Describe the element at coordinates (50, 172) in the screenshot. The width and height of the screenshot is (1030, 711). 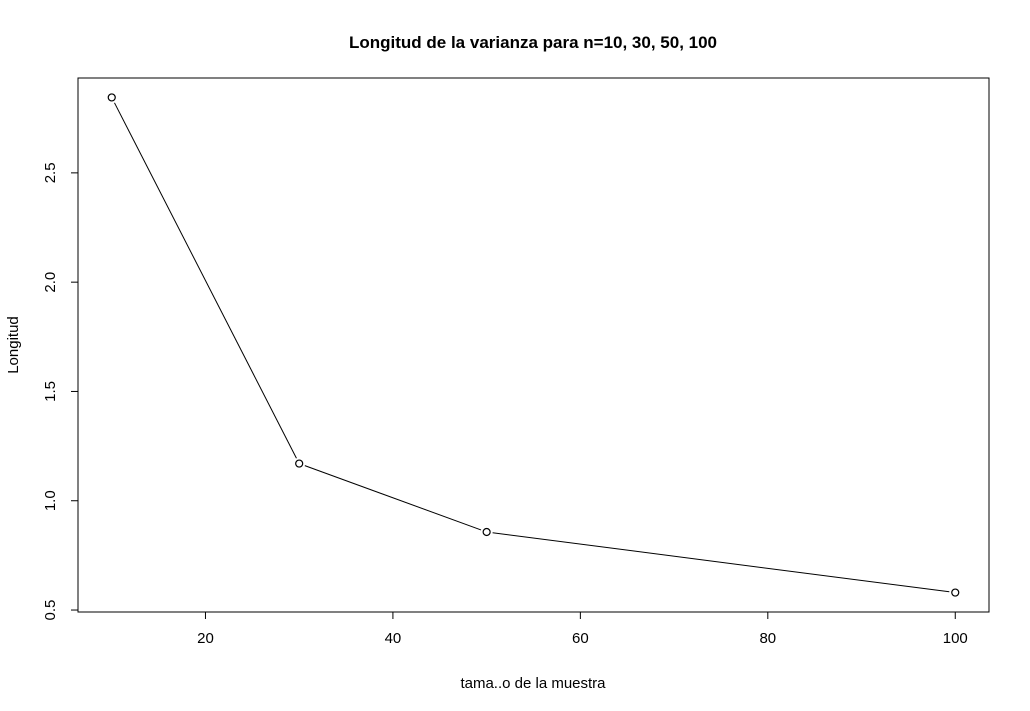
I see `y-tick-label: 2.5` at that location.